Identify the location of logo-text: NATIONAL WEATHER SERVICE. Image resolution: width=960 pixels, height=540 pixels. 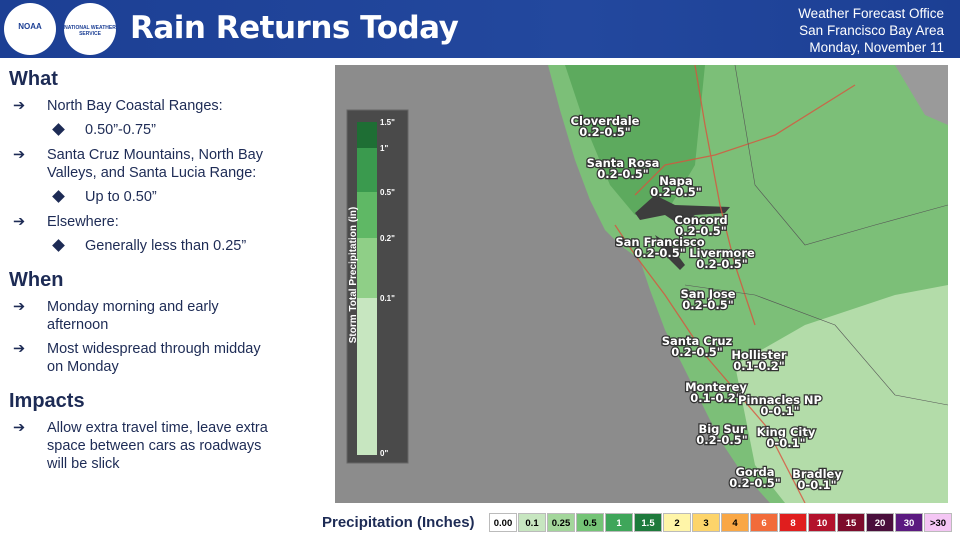
(90, 31).